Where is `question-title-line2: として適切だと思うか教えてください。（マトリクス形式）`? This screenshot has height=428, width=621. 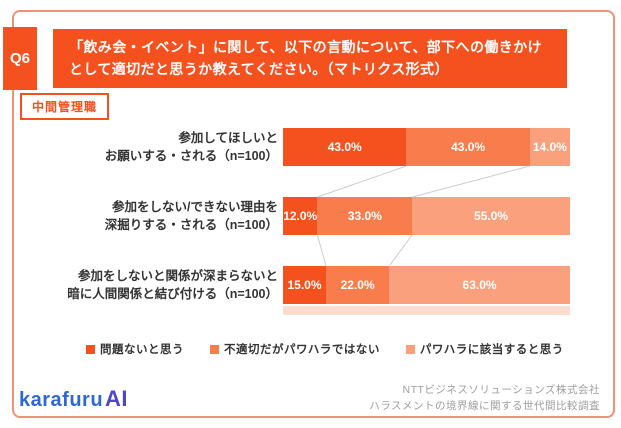
question-title-line2: として適切だと思うか教えてください。（マトリクス形式） is located at coordinates (259, 68).